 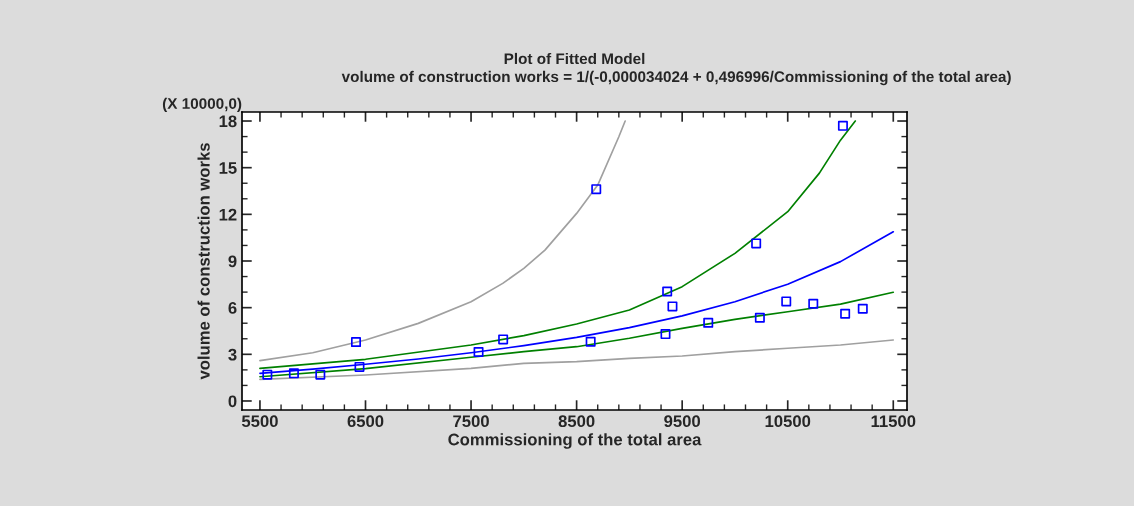 What do you see at coordinates (682, 421) in the screenshot?
I see `x-tick-label: 9500` at bounding box center [682, 421].